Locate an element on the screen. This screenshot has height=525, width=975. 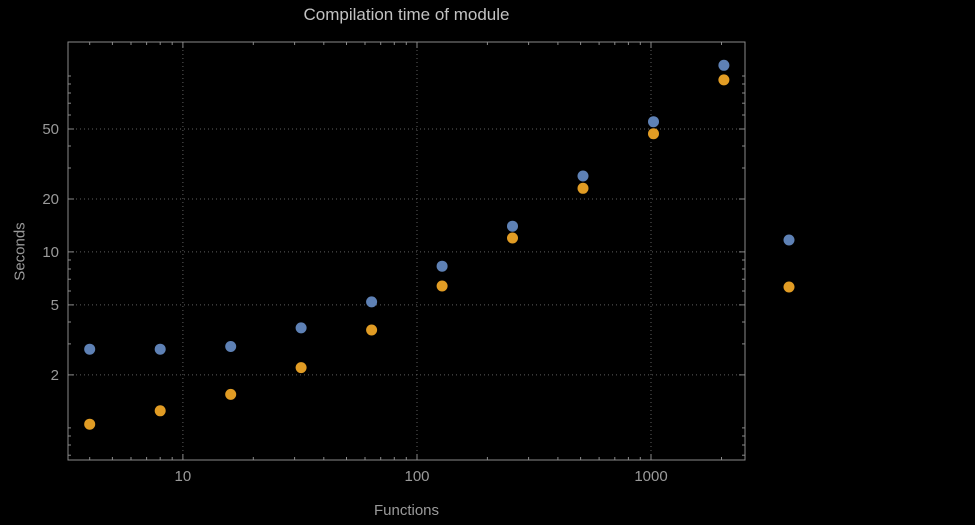
x-tick-label: 100 is located at coordinates (416, 476).